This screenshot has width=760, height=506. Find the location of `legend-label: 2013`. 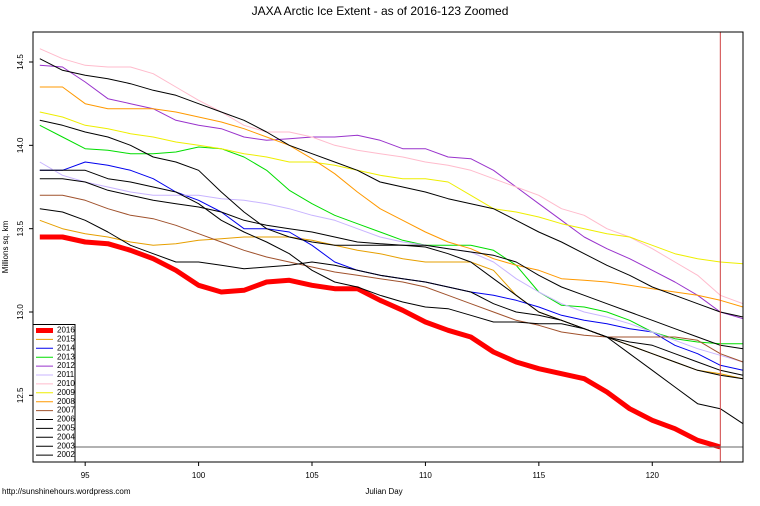

legend-label: 2013 is located at coordinates (66, 356).